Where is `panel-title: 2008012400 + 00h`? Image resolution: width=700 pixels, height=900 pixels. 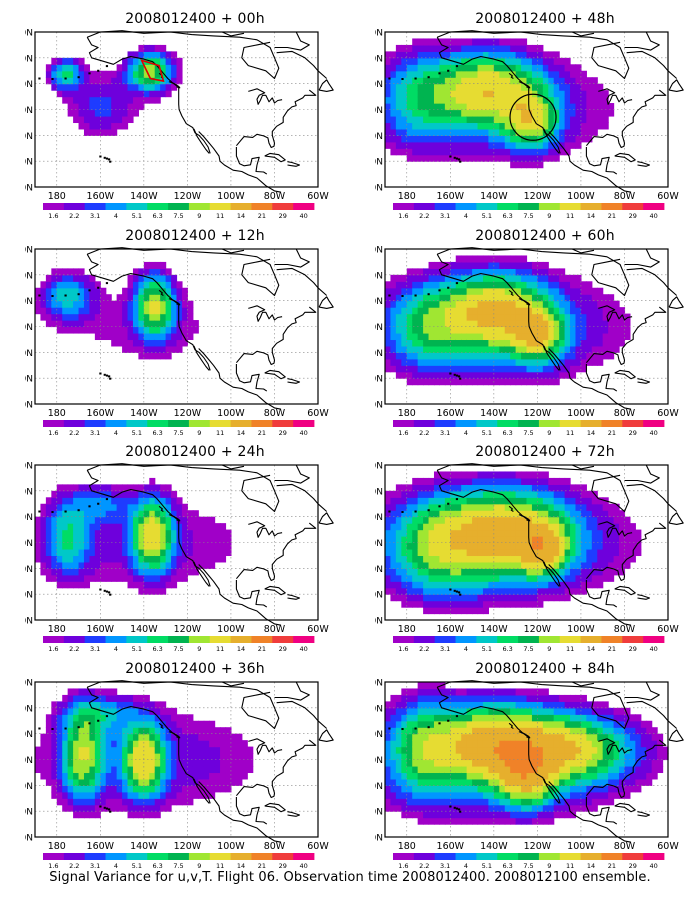 panel-title: 2008012400 + 00h is located at coordinates (195, 19).